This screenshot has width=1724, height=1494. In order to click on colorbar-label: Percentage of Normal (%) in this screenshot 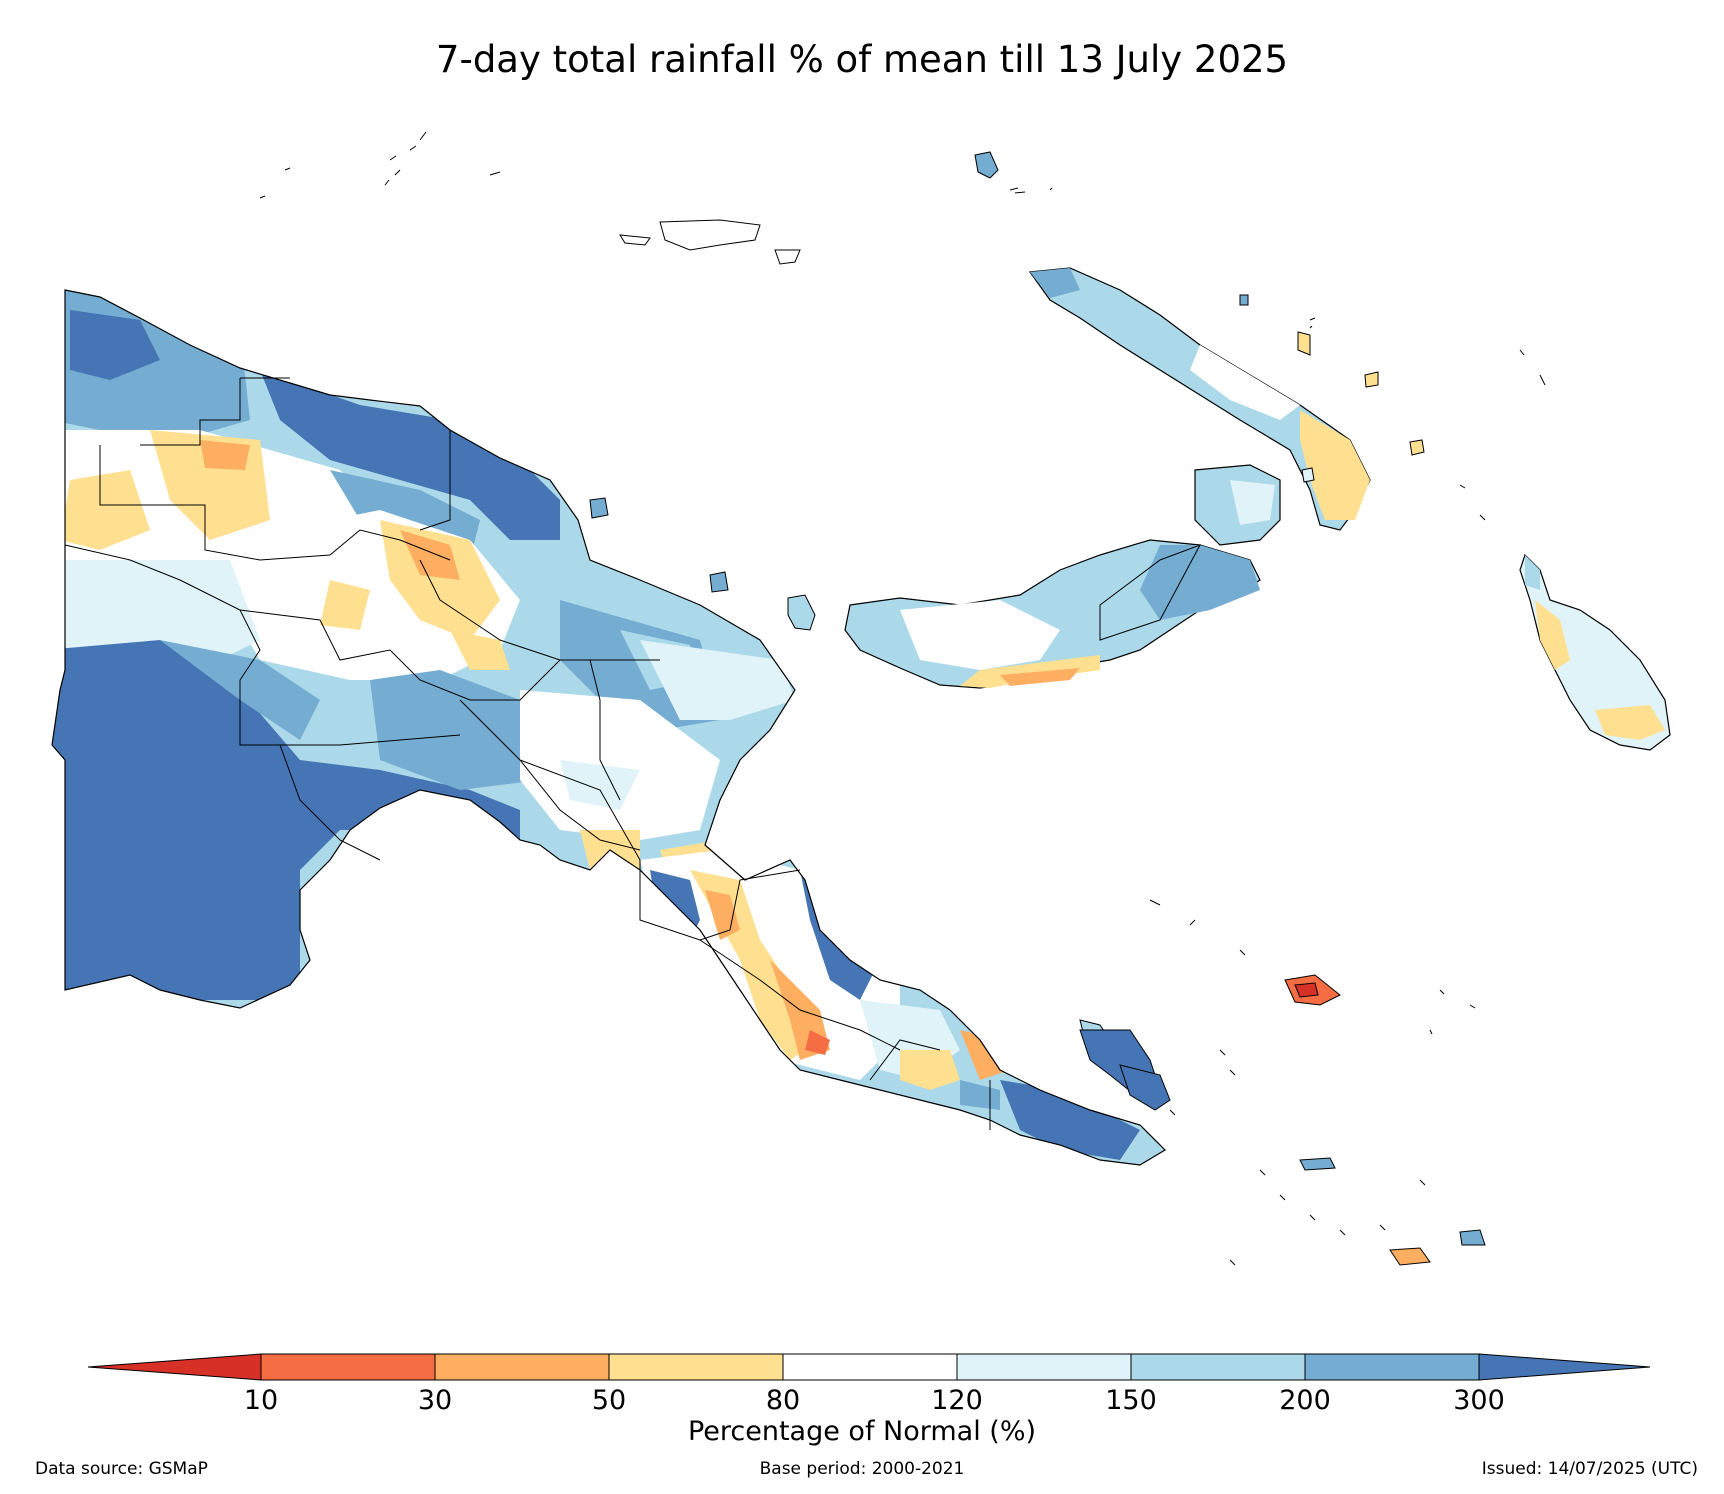, I will do `click(862, 1431)`.